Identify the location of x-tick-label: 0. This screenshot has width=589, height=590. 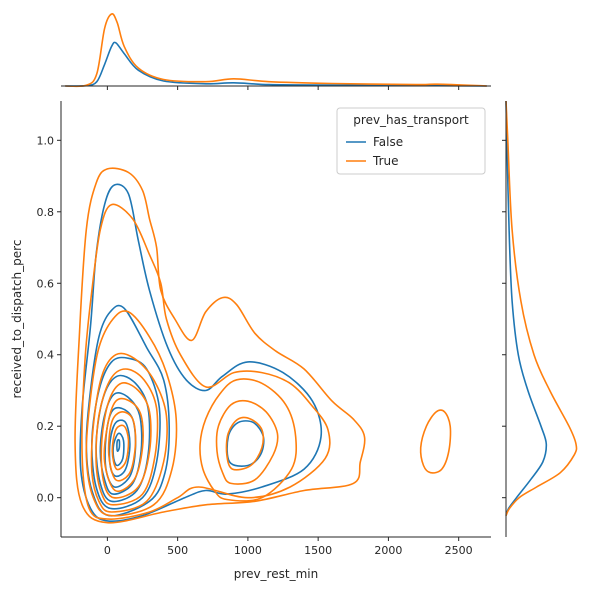
(107, 550).